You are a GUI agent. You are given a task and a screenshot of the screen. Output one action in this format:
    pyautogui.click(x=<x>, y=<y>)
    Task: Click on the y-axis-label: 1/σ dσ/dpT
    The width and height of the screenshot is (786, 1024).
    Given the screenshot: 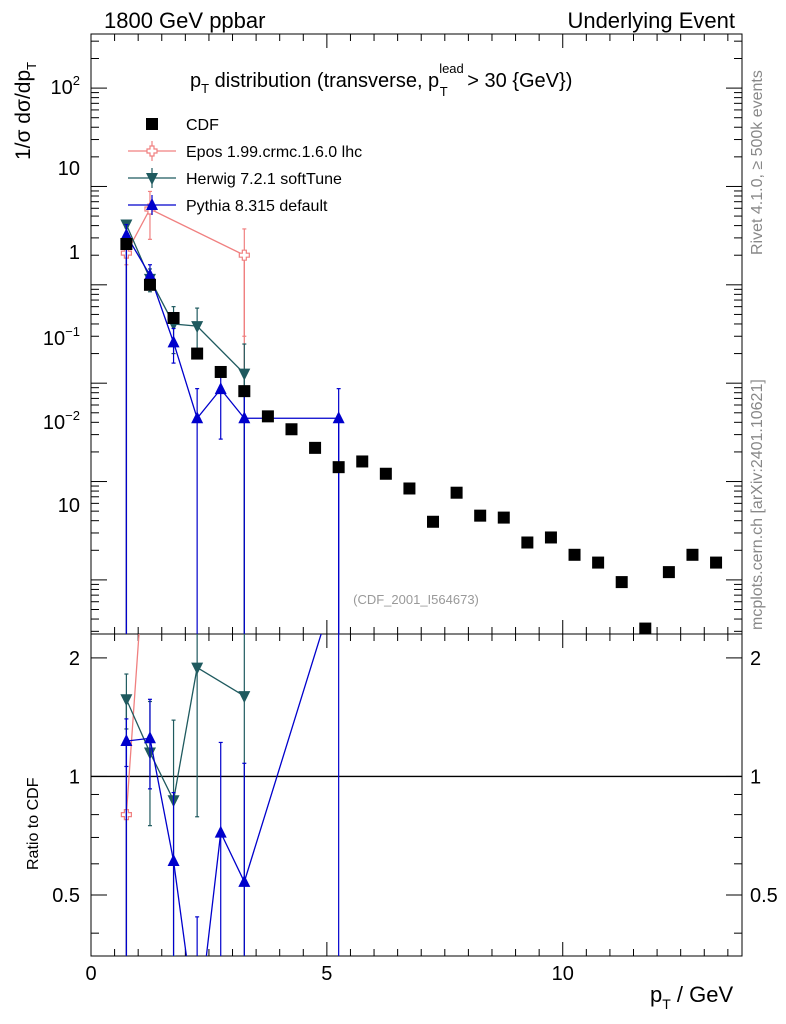 What is the action you would take?
    pyautogui.click(x=25, y=111)
    